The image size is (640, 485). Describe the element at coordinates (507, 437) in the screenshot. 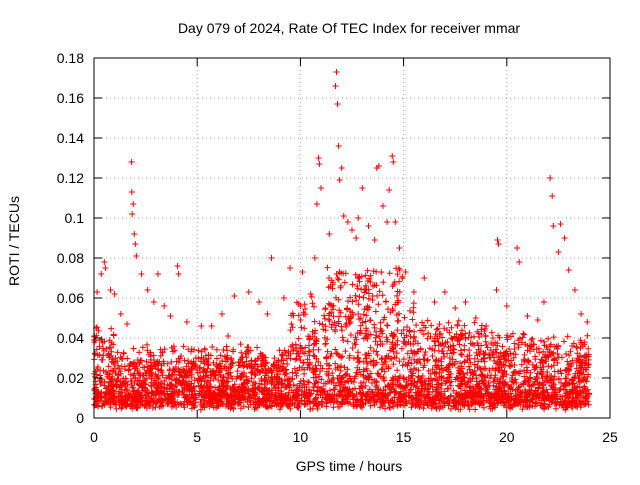

I see `x-tick-label: 20` at that location.